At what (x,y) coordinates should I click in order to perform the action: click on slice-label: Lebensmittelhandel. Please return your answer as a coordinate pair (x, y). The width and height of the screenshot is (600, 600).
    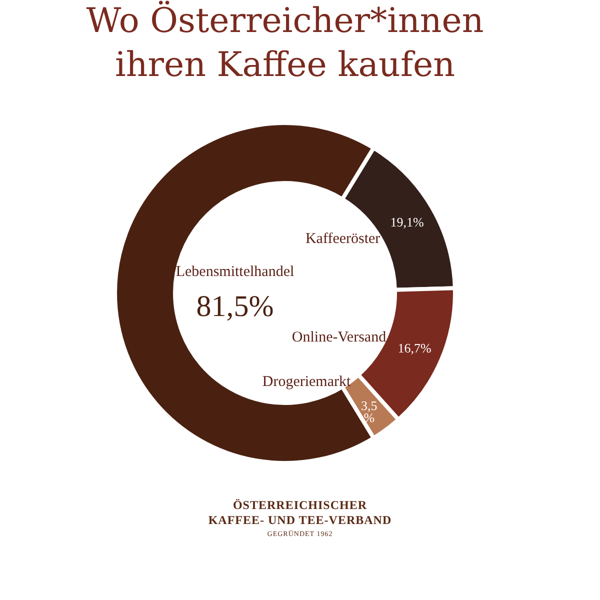
    Looking at the image, I should click on (235, 272).